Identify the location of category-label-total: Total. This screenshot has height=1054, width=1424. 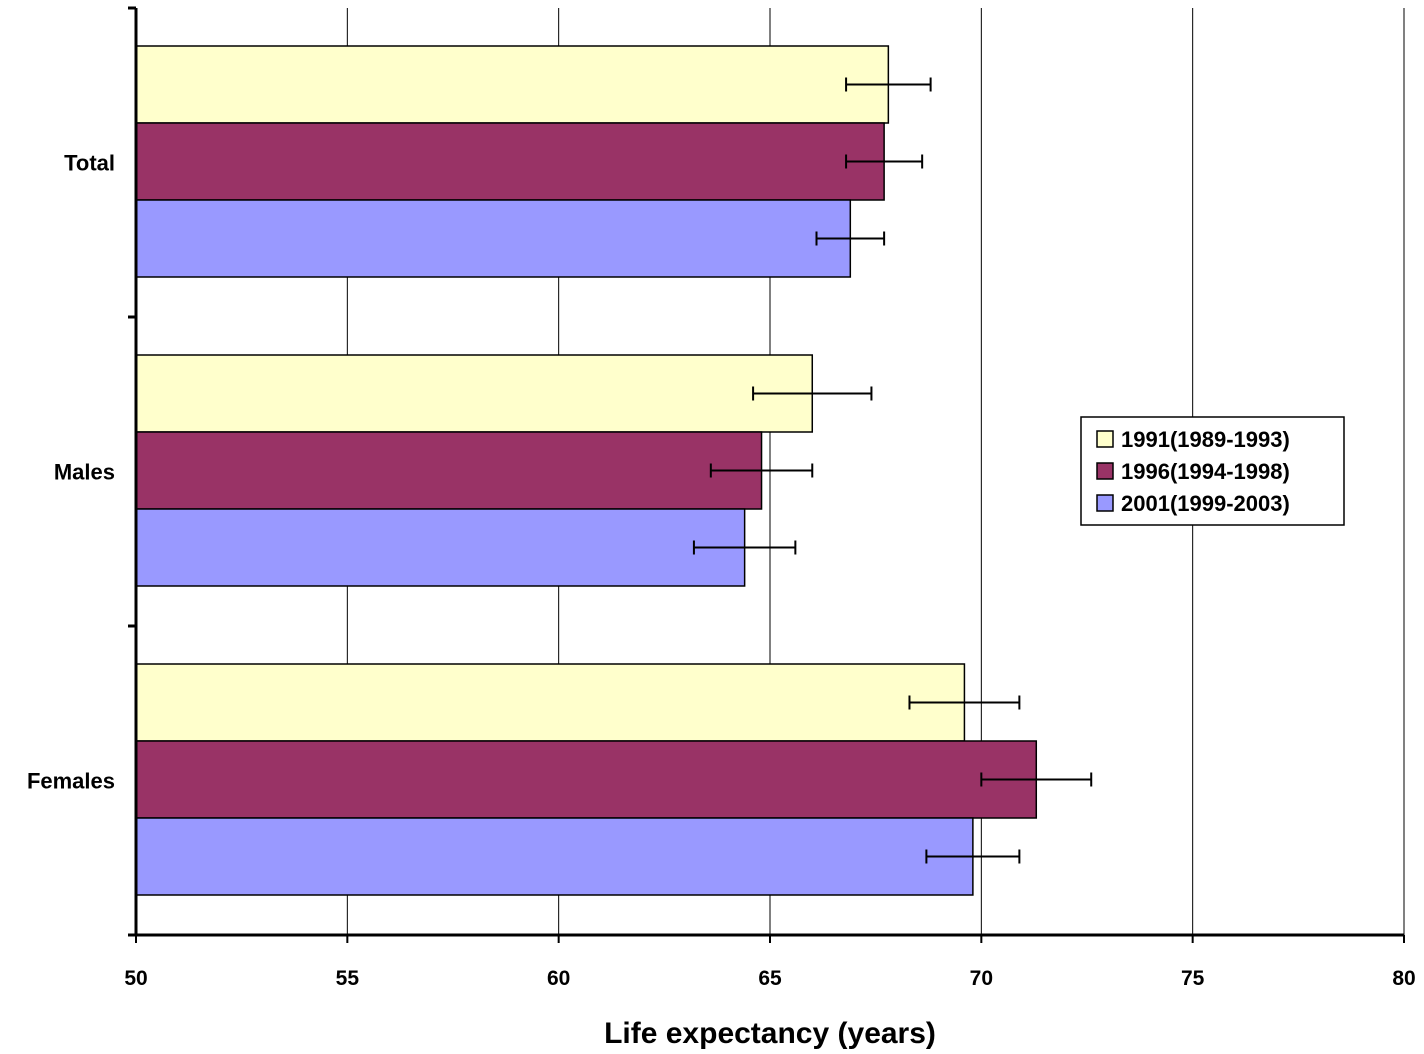
(89, 163).